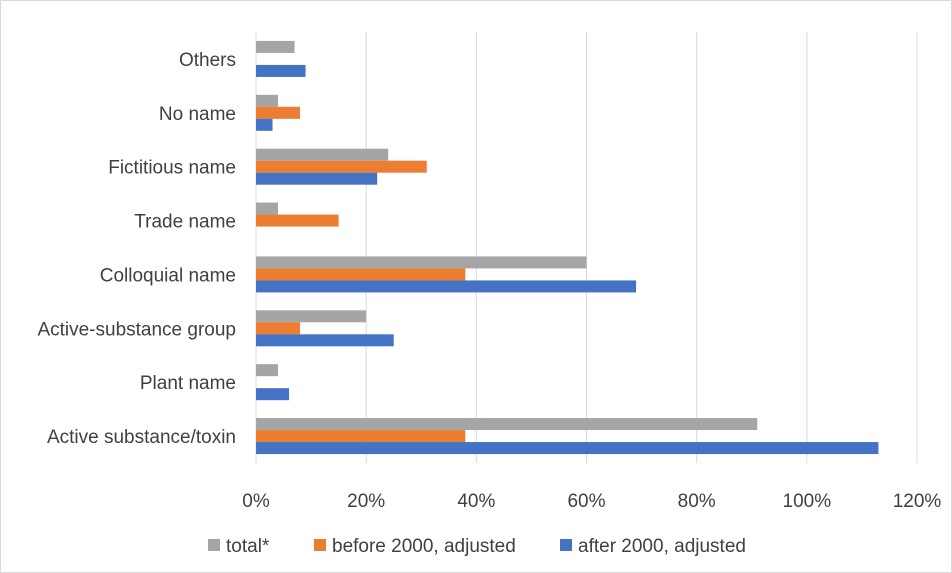 This screenshot has height=573, width=952. I want to click on bar-after-2000-adjusted-fictitious-name, so click(317, 178).